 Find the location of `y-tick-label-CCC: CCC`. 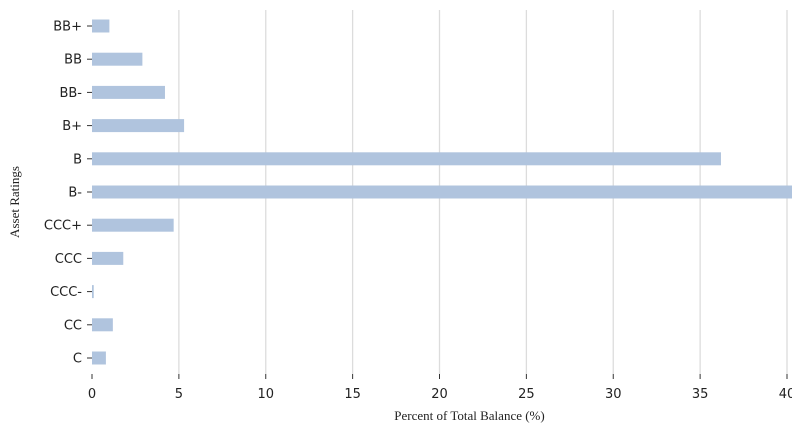

y-tick-label-CCC: CCC is located at coordinates (68, 259).